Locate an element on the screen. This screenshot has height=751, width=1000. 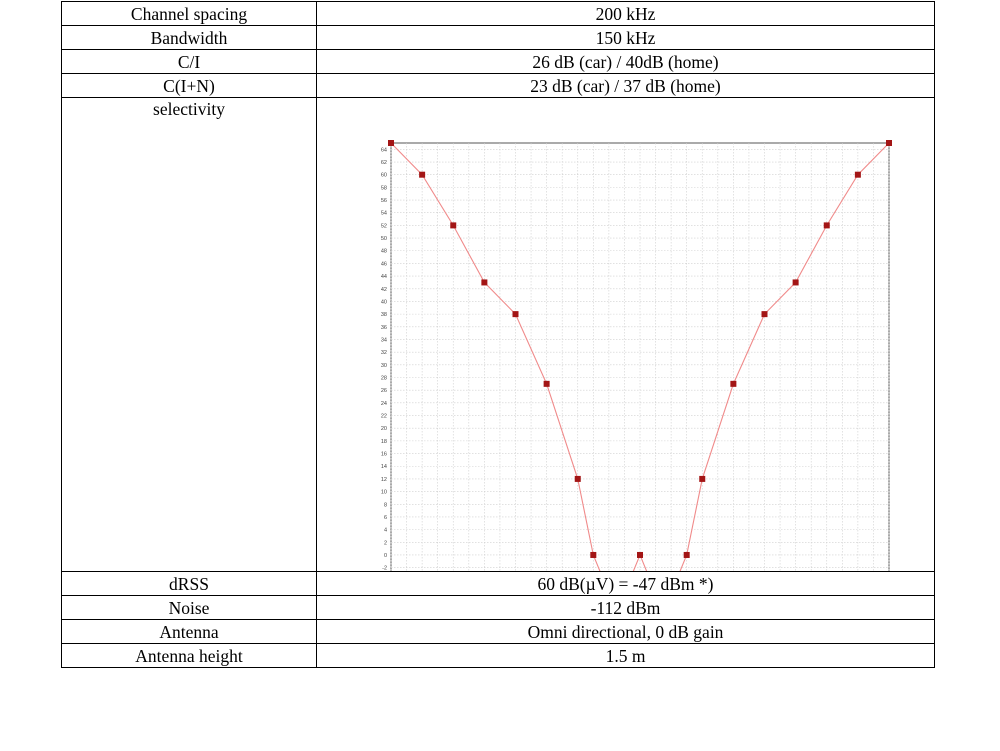
y-tick-label: 30 is located at coordinates (384, 366).